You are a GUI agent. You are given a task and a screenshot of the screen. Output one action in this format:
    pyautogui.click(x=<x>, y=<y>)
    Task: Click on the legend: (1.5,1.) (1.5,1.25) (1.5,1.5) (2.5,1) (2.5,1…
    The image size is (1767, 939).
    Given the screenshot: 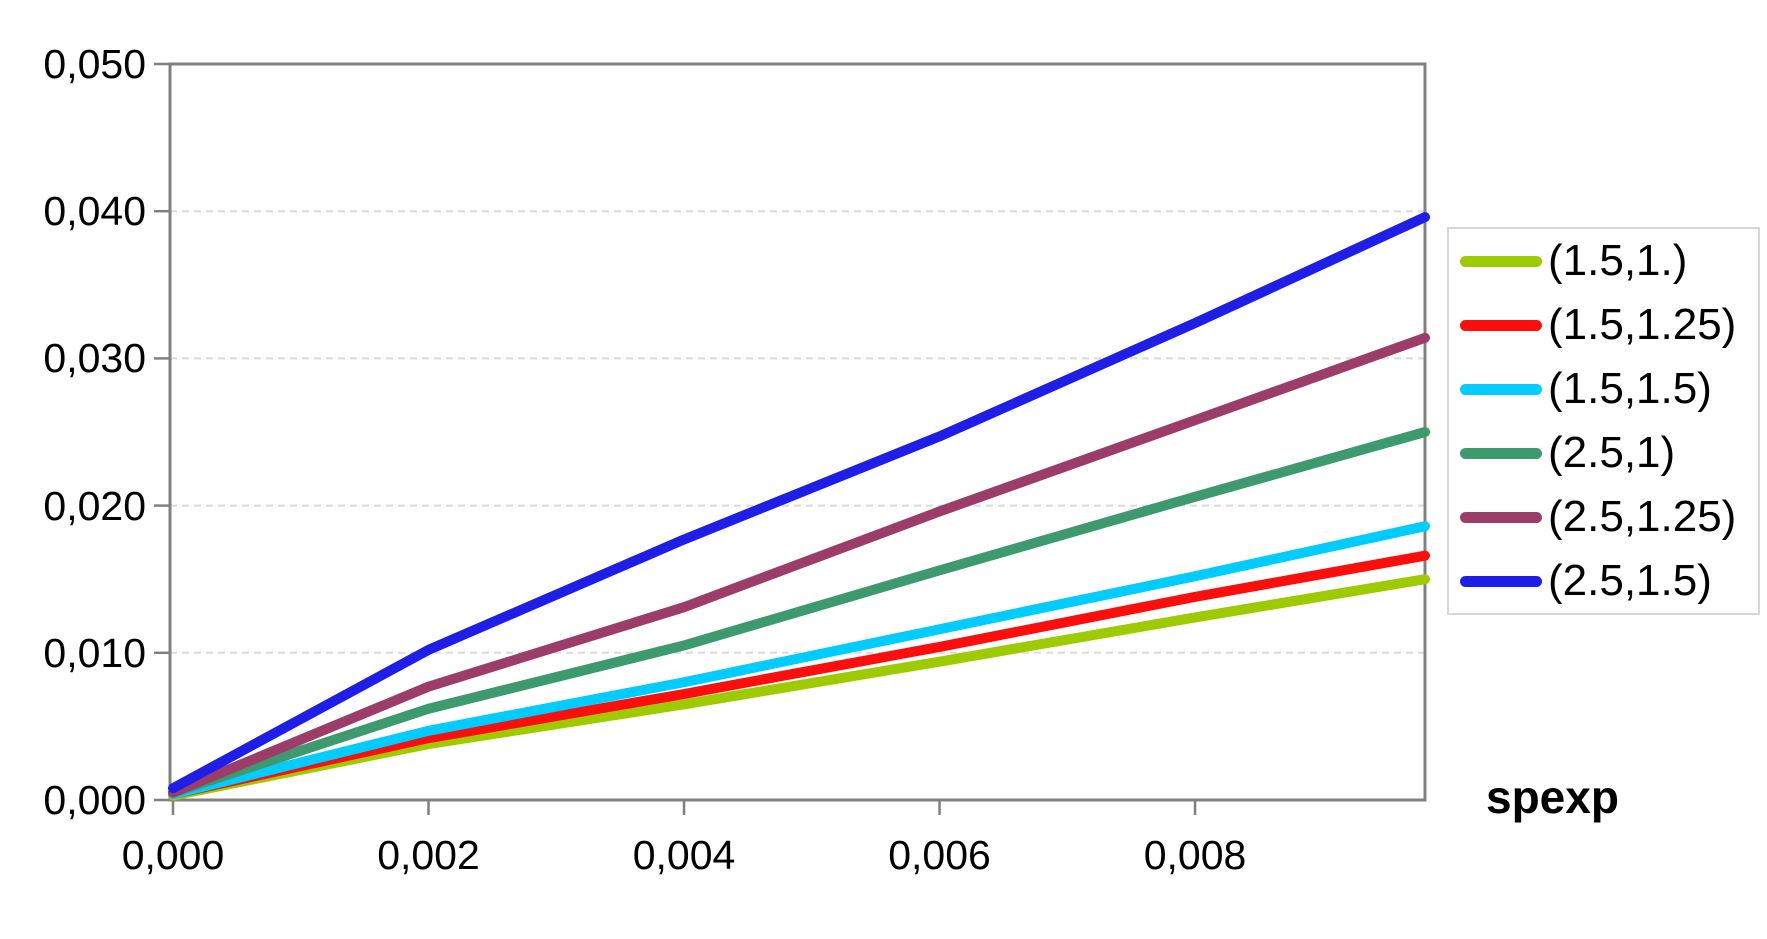 What is the action you would take?
    pyautogui.click(x=1603, y=421)
    